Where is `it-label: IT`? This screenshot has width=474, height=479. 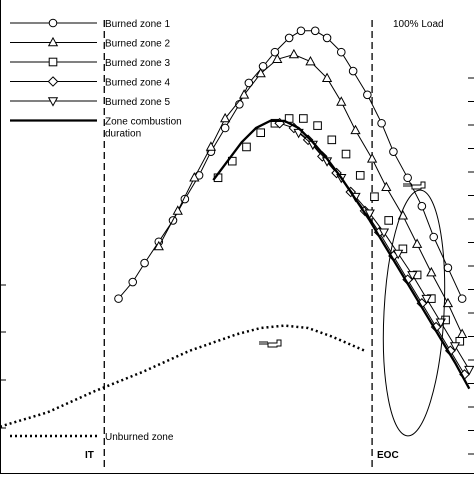
it-label: IT is located at coordinates (89, 455).